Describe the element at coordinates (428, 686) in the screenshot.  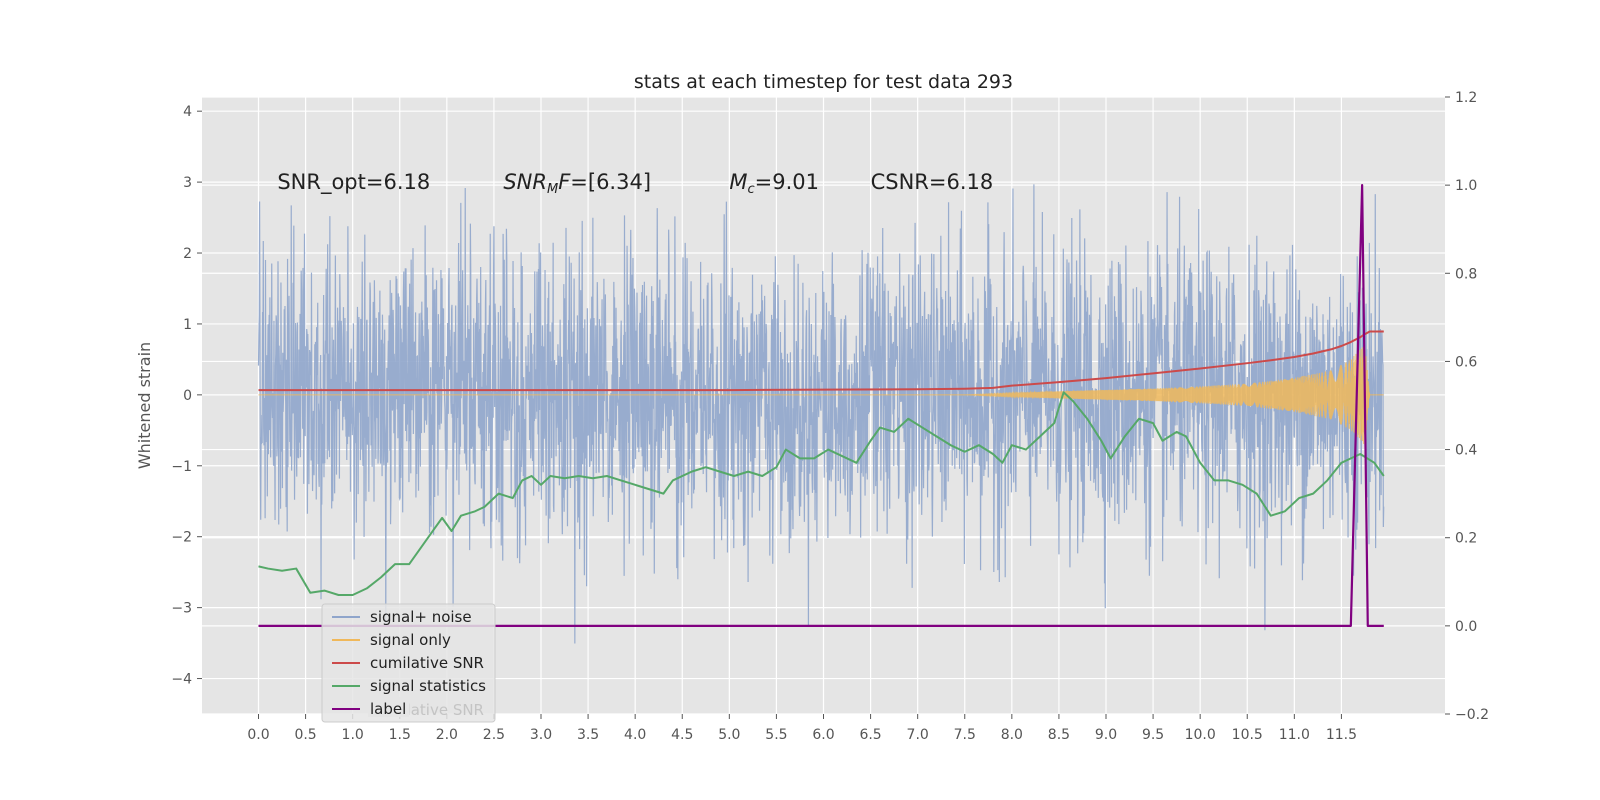
I see `legend-label: signal statistics` at that location.